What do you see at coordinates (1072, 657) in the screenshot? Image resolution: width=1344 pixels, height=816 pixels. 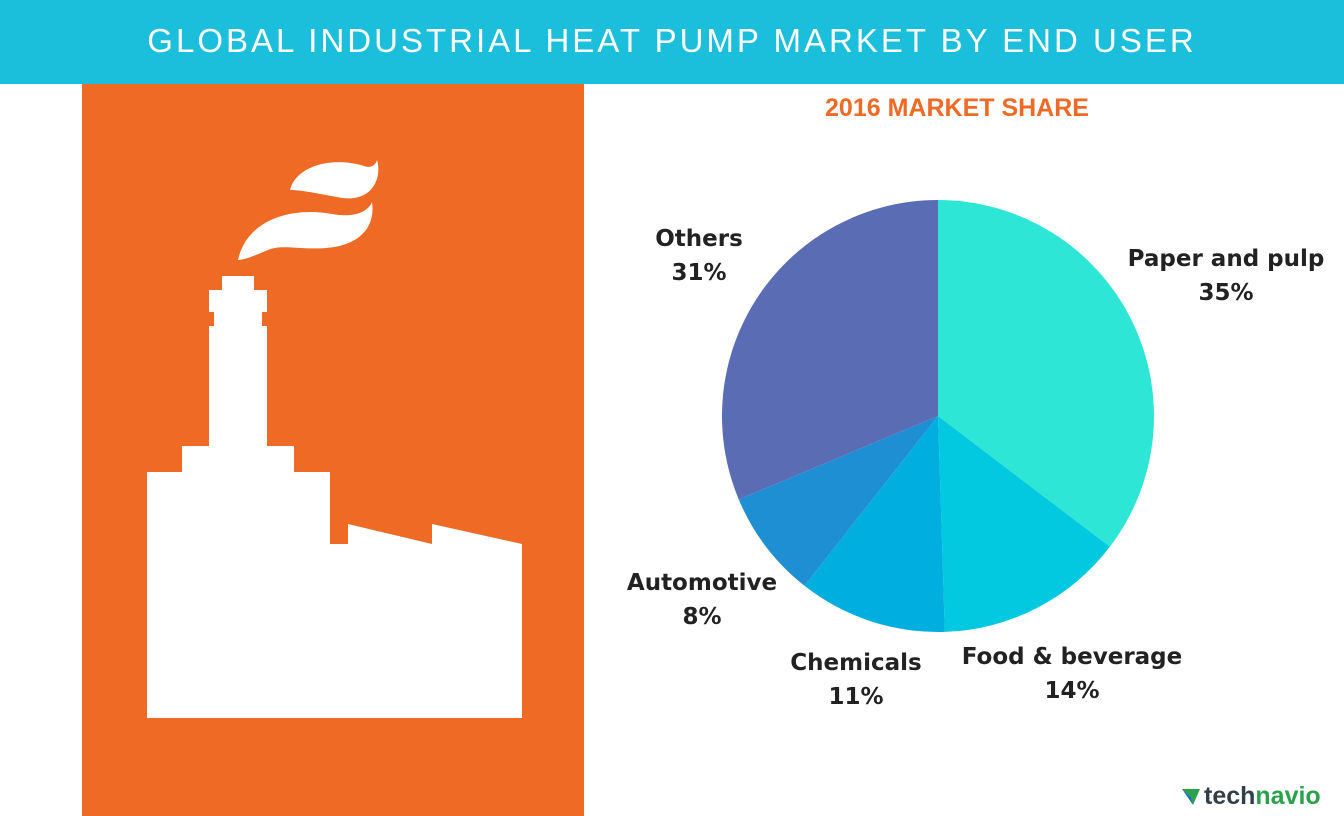 I see `slice-label-name: Food & beverage` at bounding box center [1072, 657].